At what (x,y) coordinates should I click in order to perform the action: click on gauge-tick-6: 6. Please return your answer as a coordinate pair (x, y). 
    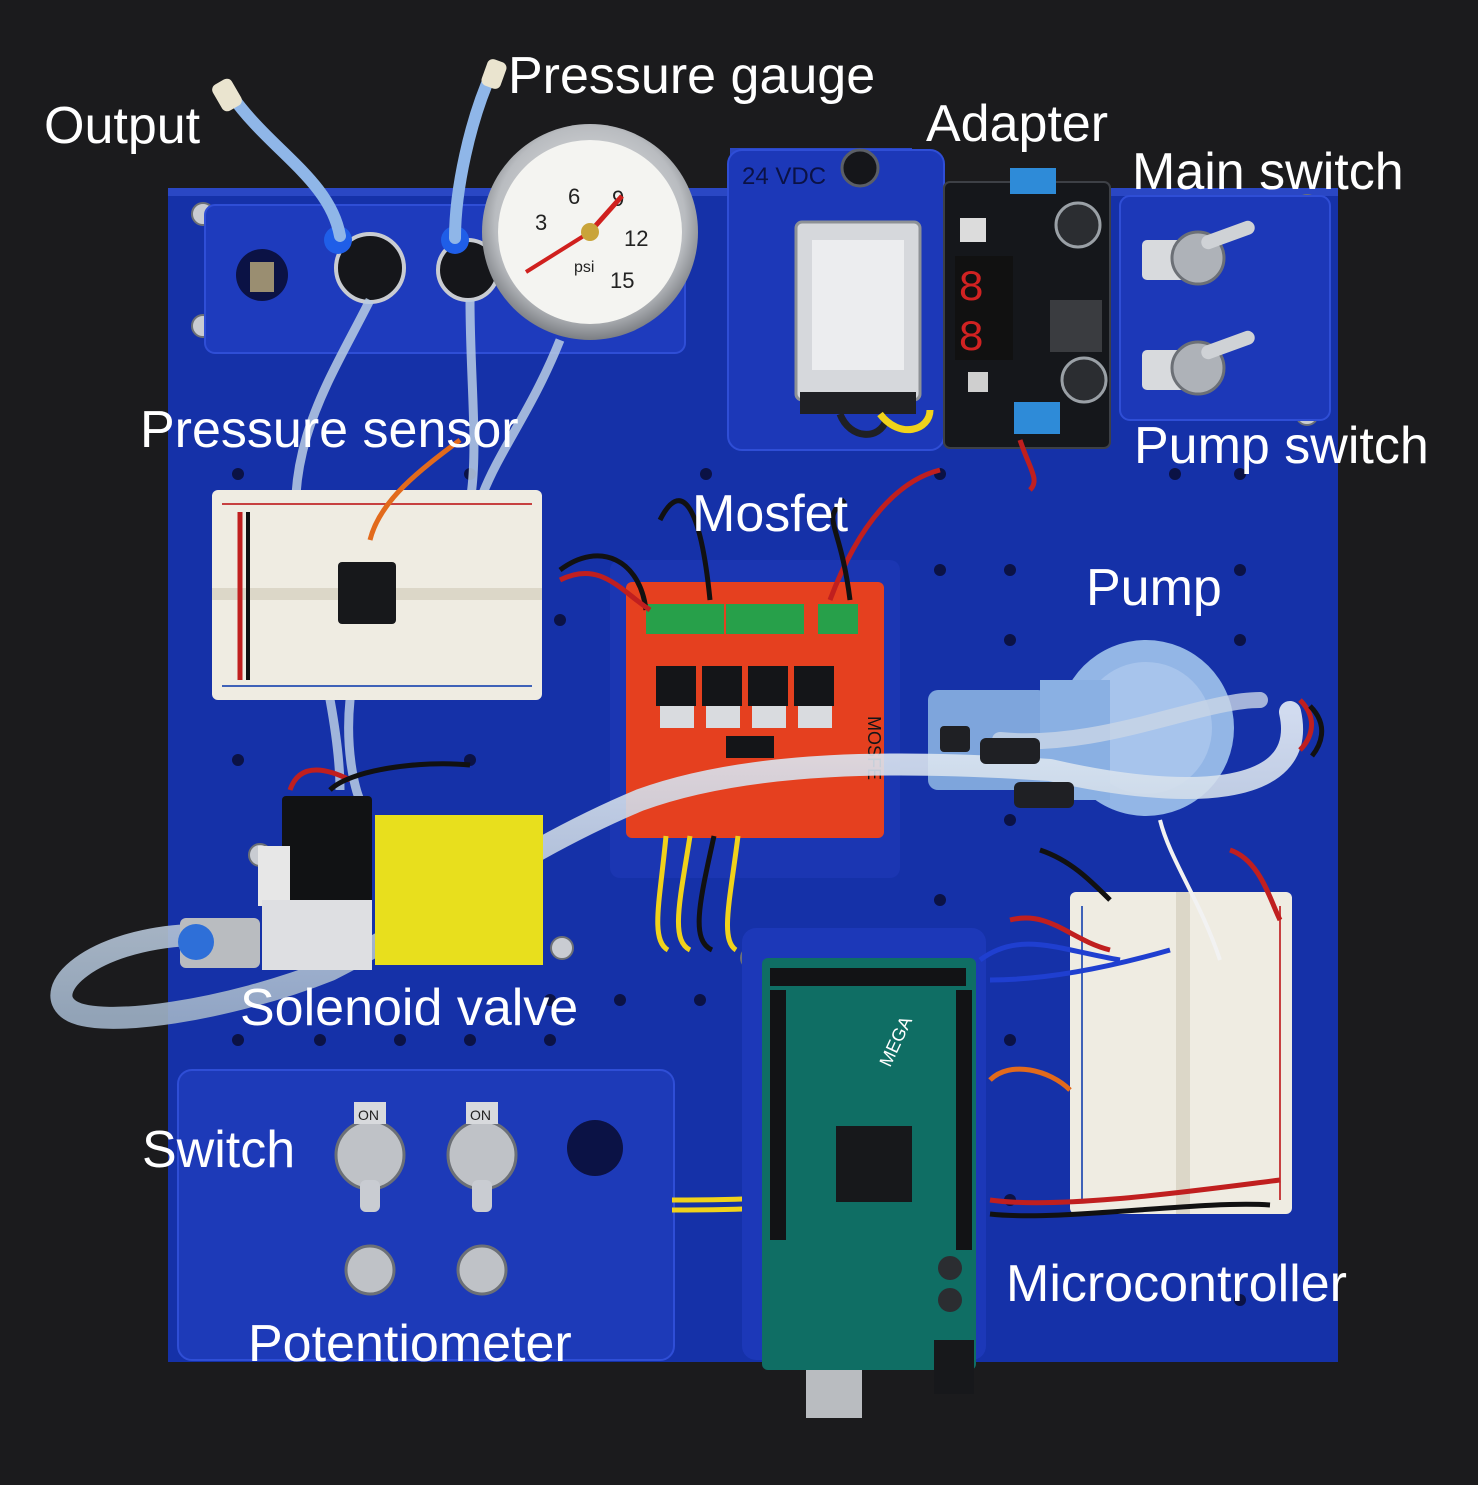
    Looking at the image, I should click on (574, 196).